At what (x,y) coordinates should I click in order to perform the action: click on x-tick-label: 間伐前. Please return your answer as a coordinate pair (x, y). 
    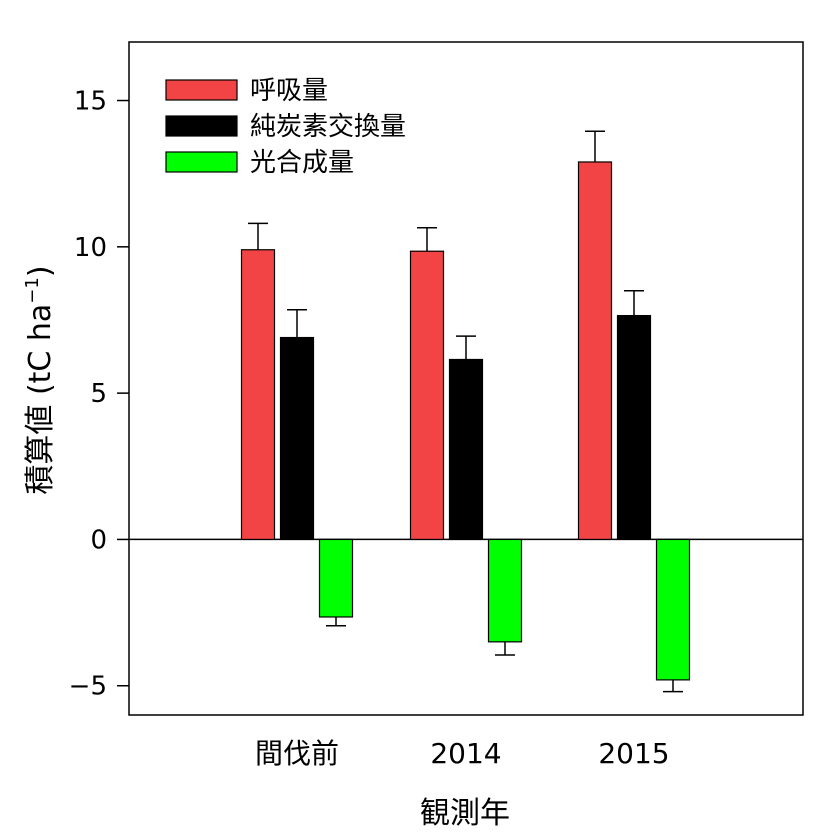
    Looking at the image, I should click on (297, 753).